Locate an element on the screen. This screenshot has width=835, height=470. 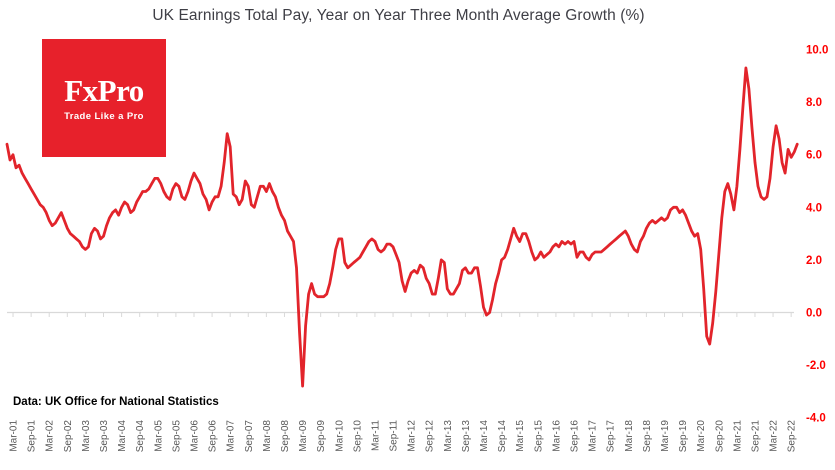
x-tick-label: Sep-14 is located at coordinates (502, 436).